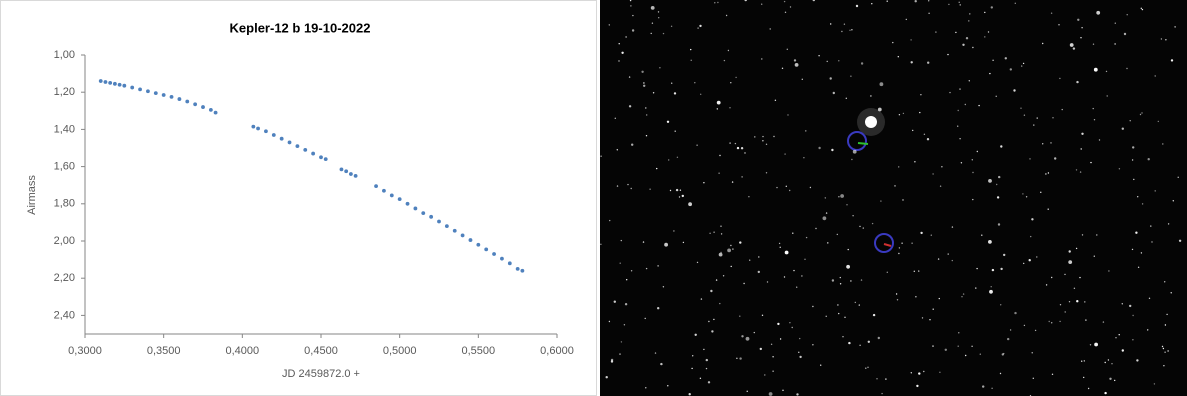  Describe the element at coordinates (479, 351) in the screenshot. I see `x-tick-label: 0,5500` at that location.